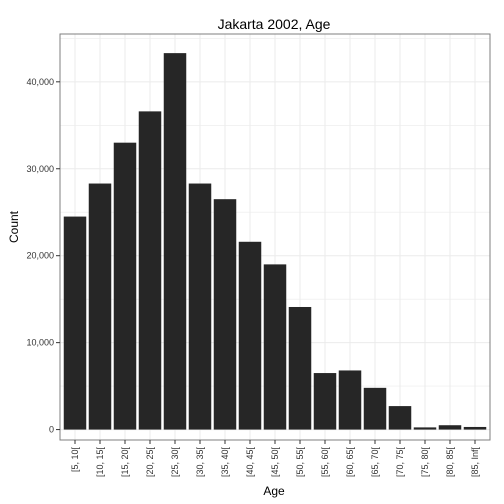 This screenshot has height=504, width=504. Describe the element at coordinates (350, 462) in the screenshot. I see `x-tick-label: [60, 65[` at that location.